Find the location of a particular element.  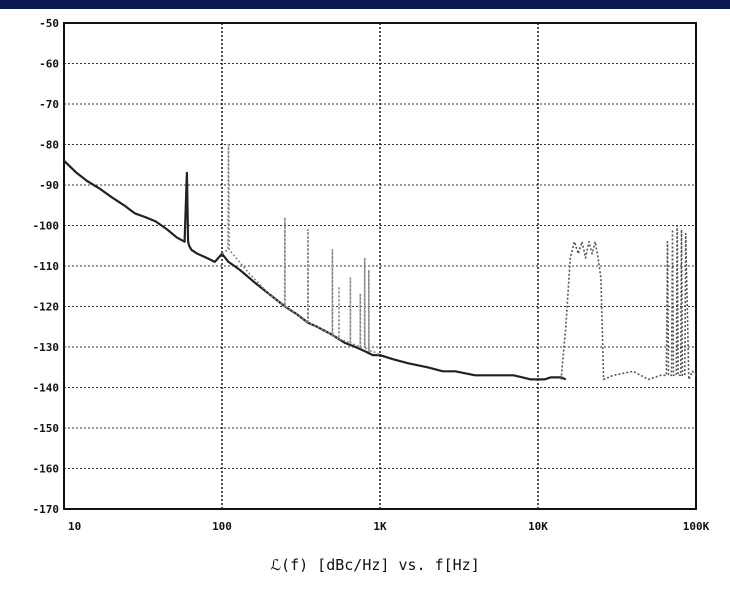

y-tick-label: -100 is located at coordinates (46, 226).